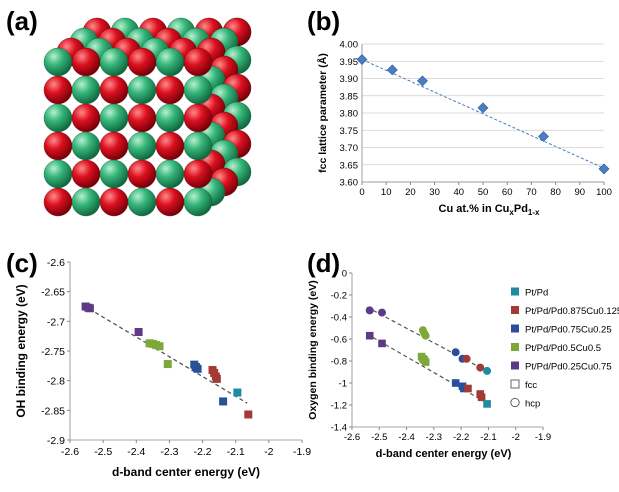 The width and height of the screenshot is (619, 492). I want to click on y-tick-label: -0.4, so click(339, 318).